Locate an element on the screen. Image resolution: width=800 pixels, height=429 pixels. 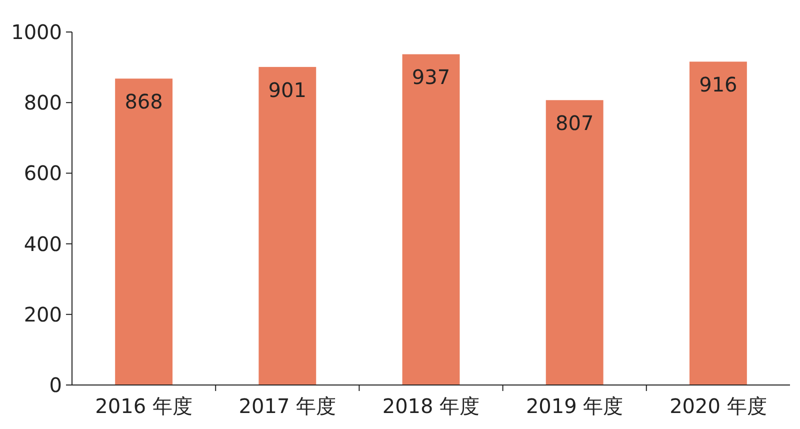
y-tick-label: 400 is located at coordinates (43, 244).